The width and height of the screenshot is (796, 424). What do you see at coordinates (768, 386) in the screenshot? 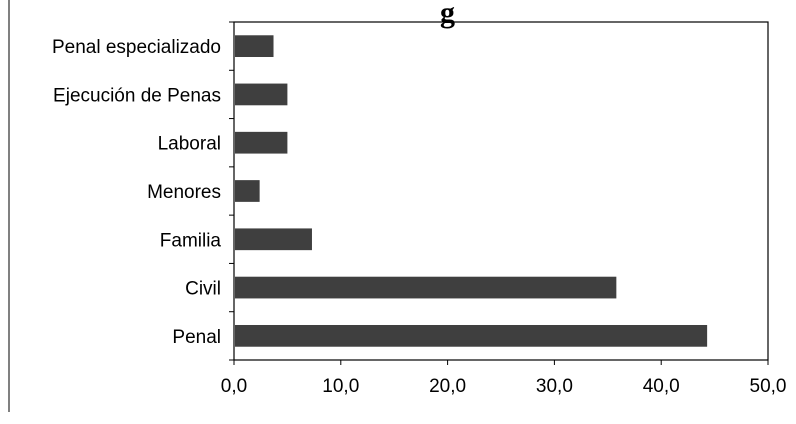
I see `x-tick-label: 50,0` at bounding box center [768, 386].